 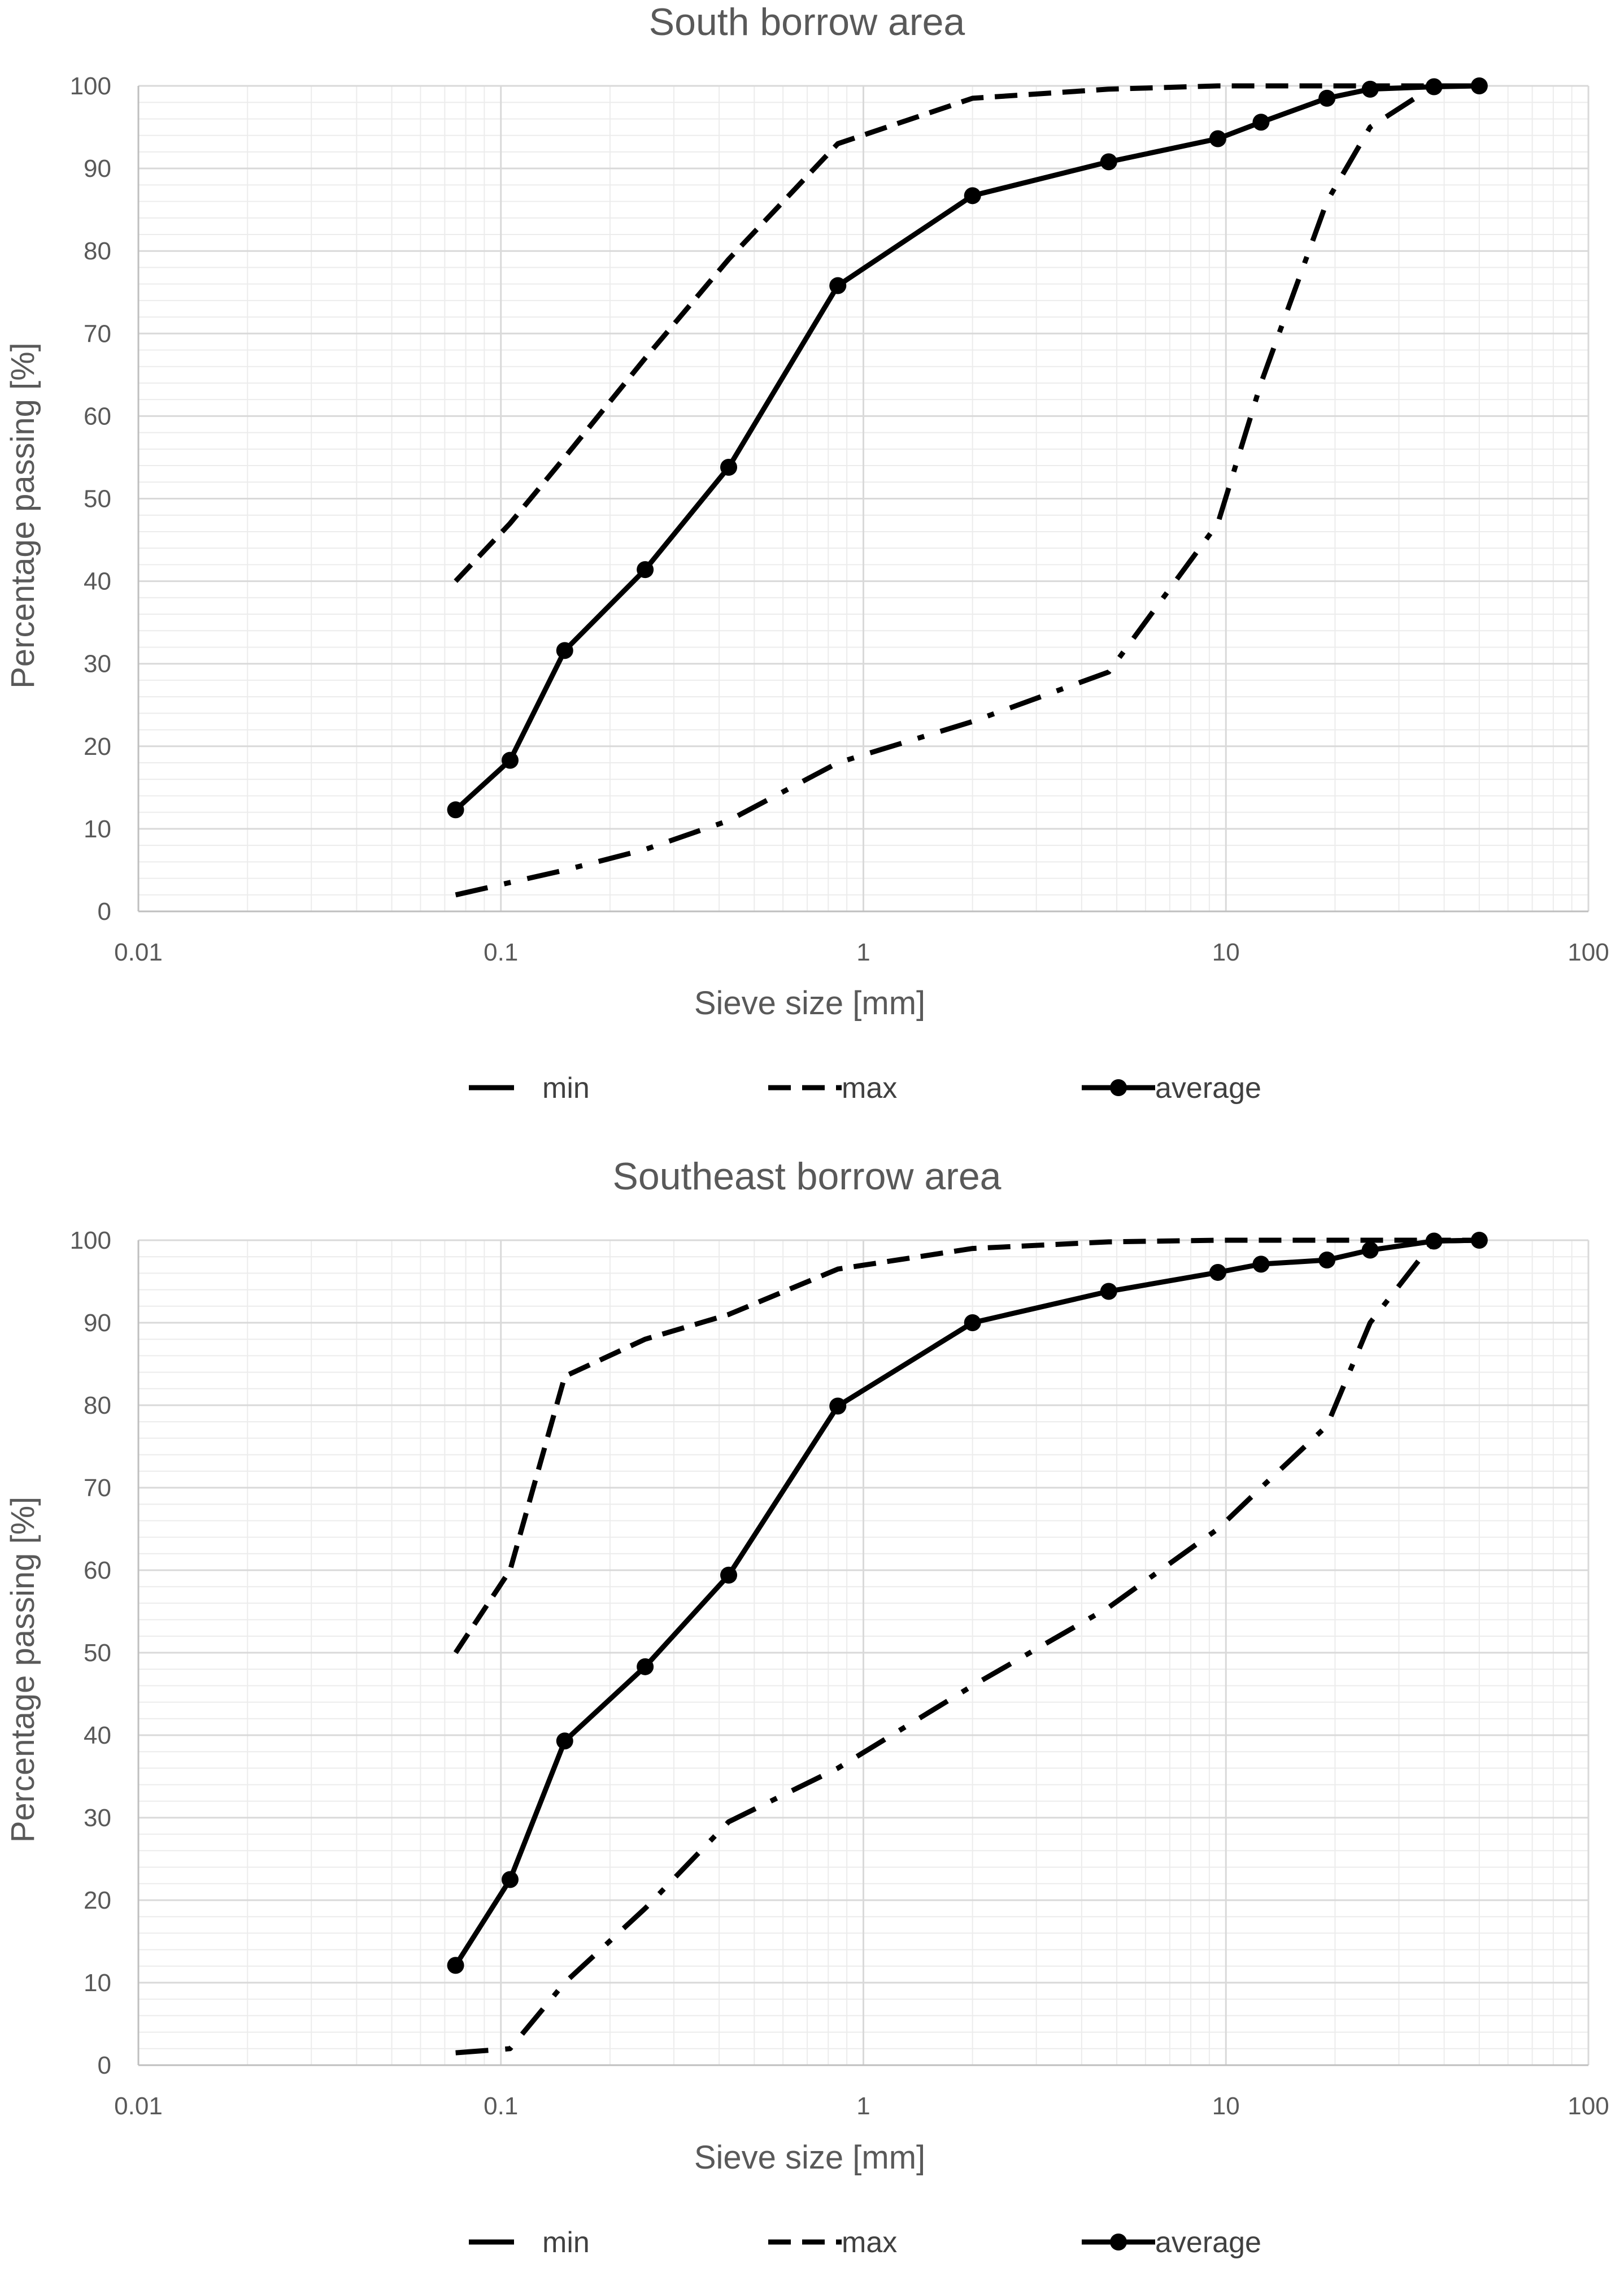 What do you see at coordinates (97, 582) in the screenshot?
I see `chart0-y-tick-label: 40` at bounding box center [97, 582].